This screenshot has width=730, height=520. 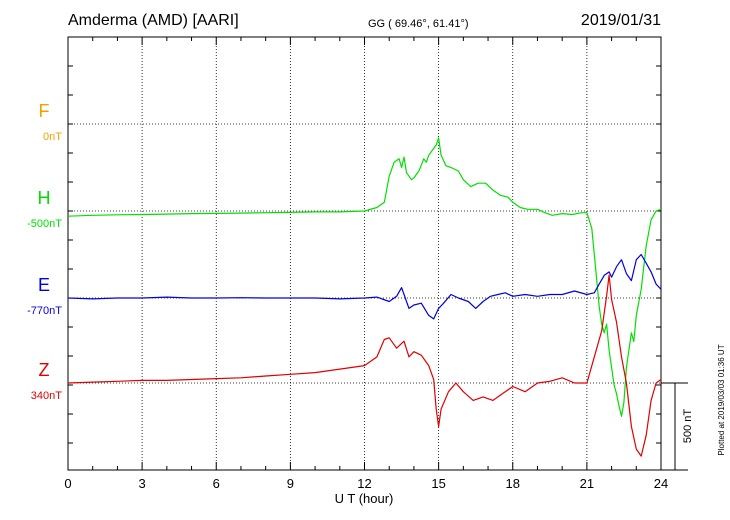 I want to click on station-coords: GG ( 69.46°, 61.41°), so click(x=418, y=24).